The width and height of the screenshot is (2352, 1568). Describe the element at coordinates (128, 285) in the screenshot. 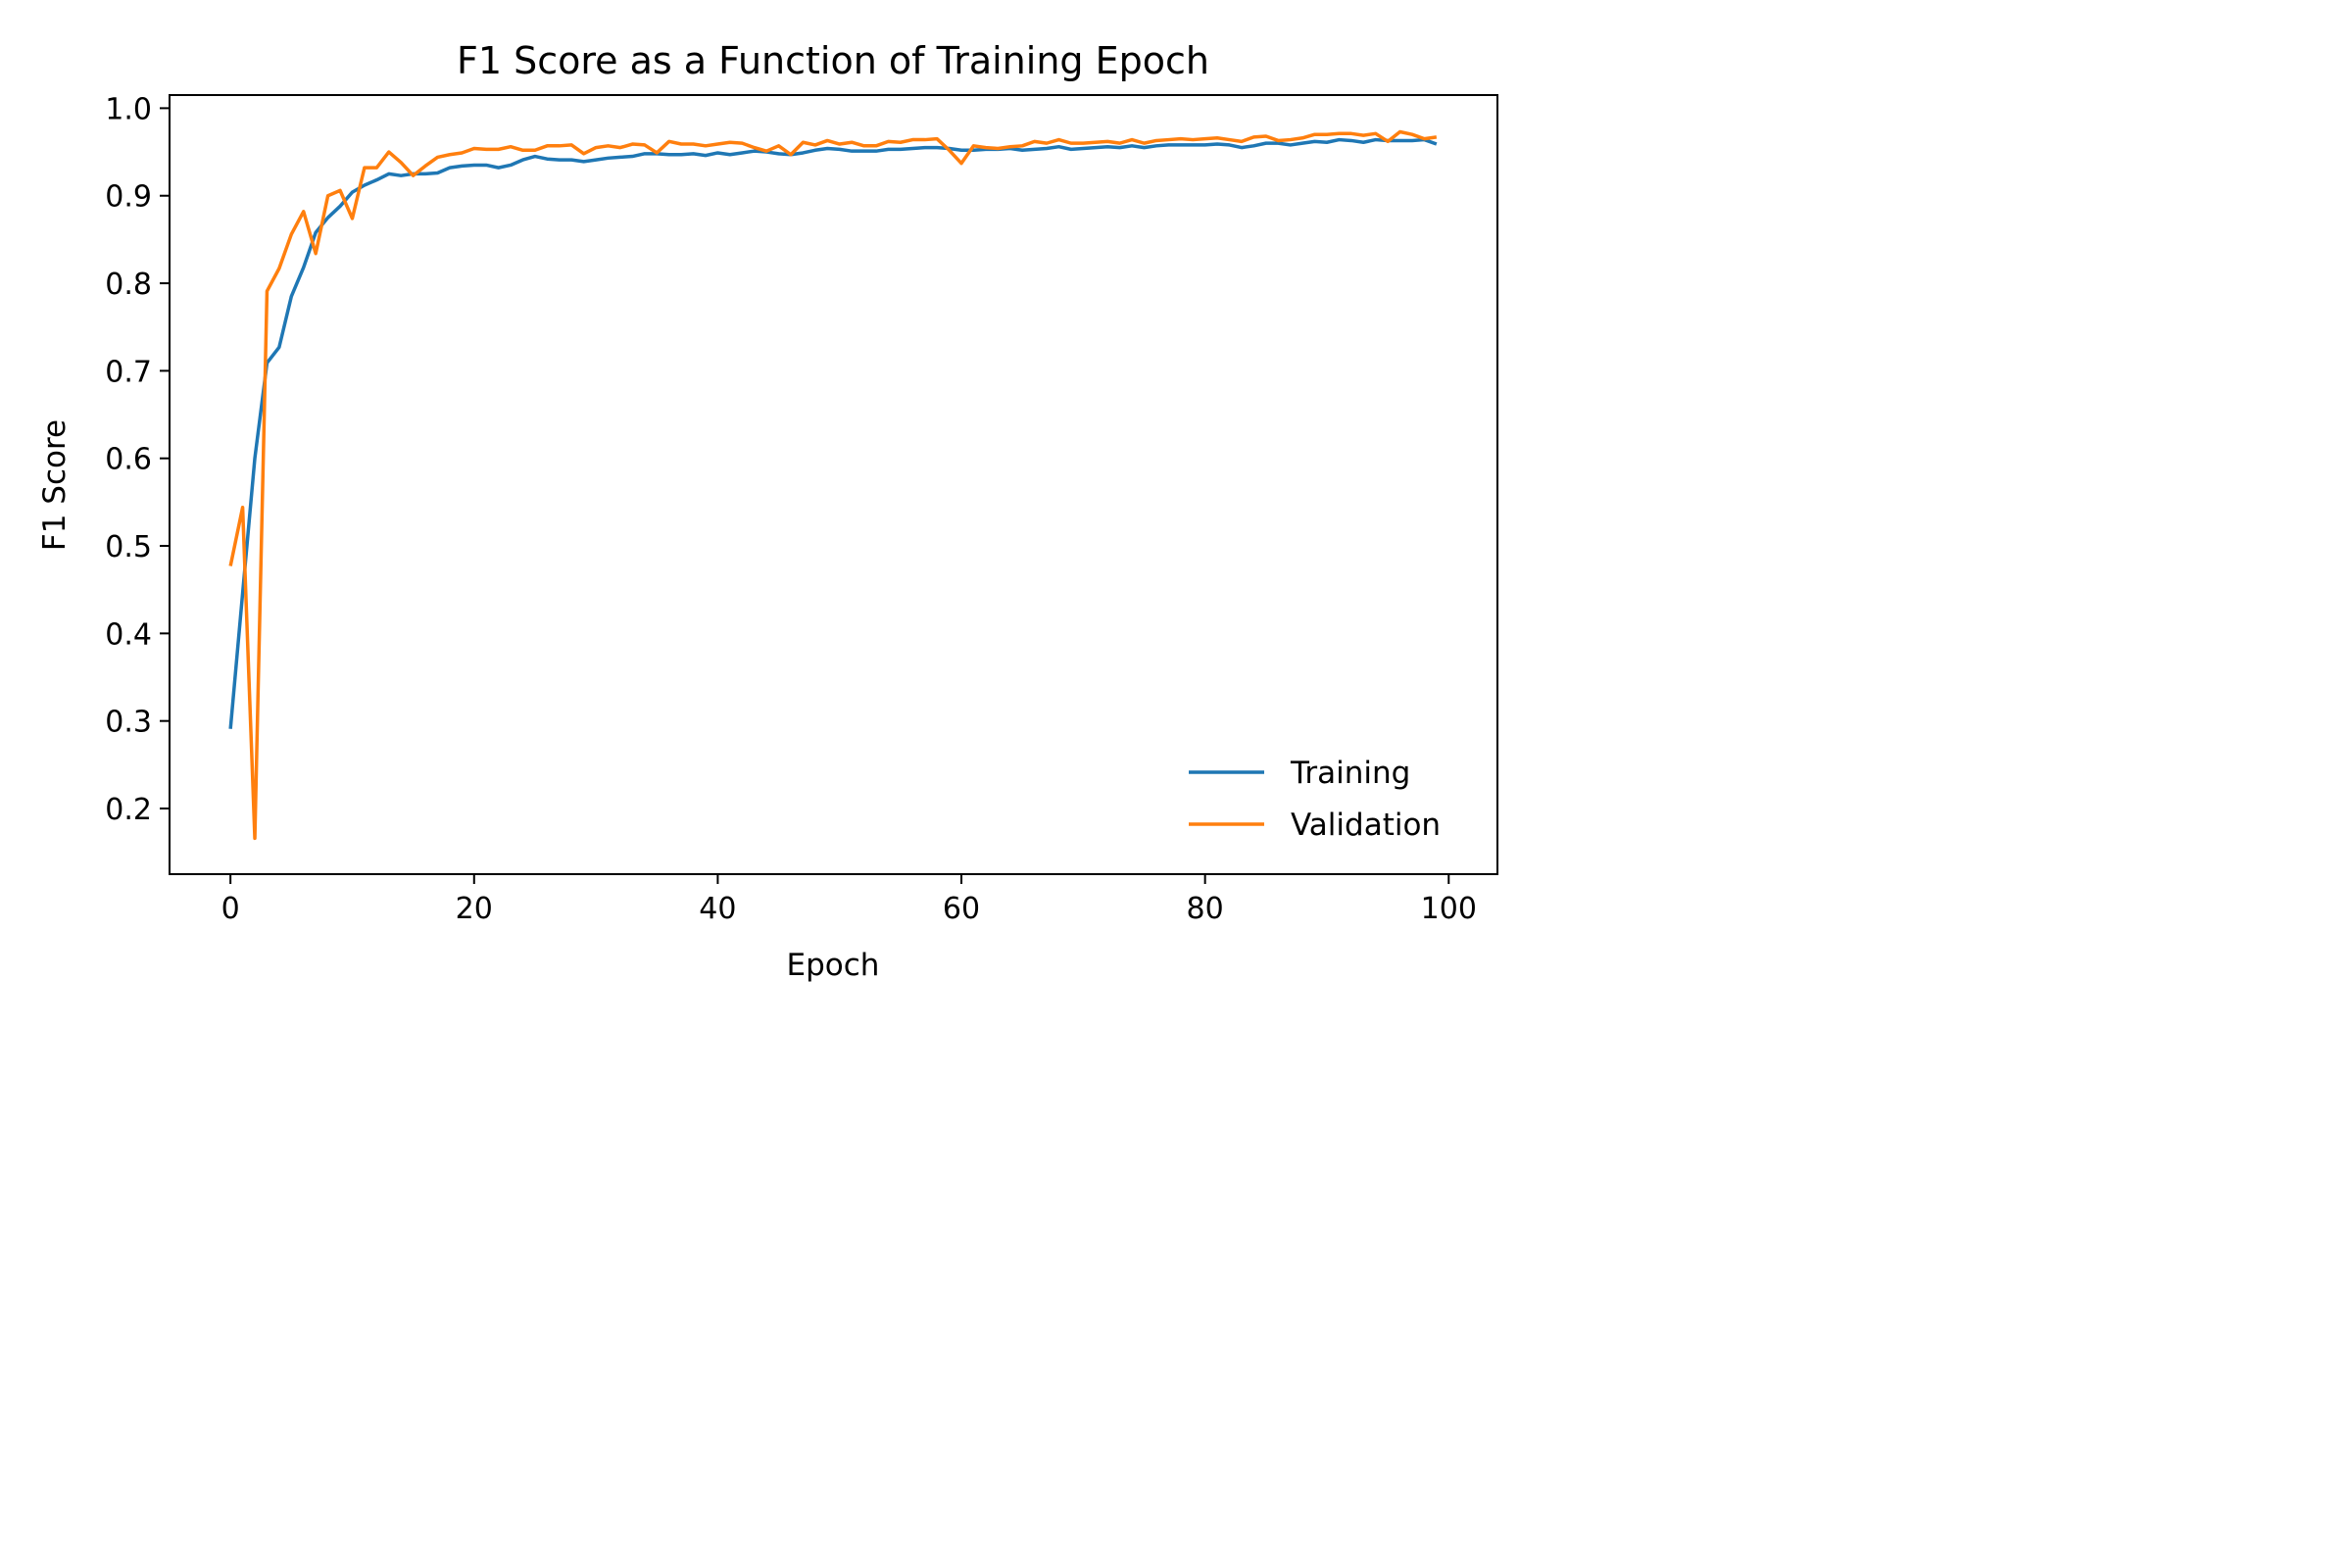

I see `y-tick-label: 0.8` at that location.